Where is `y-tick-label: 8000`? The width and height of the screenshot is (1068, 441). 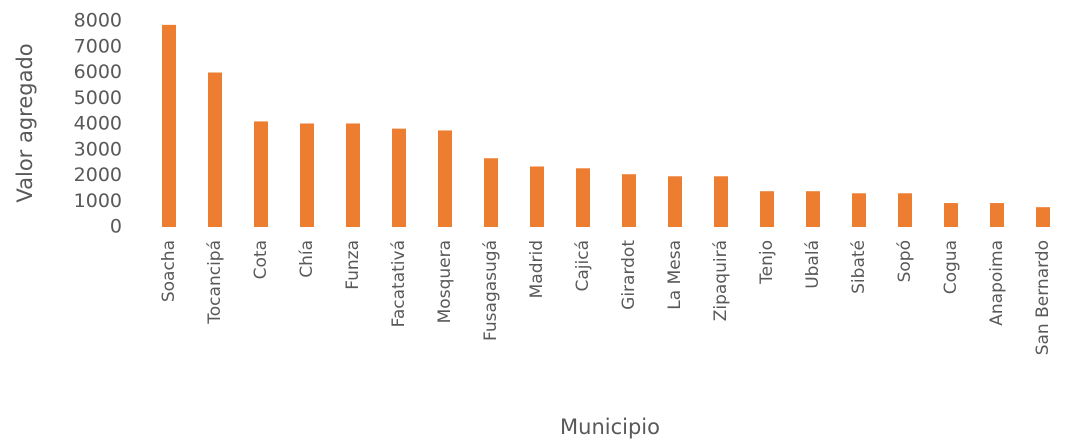 y-tick-label: 8000 is located at coordinates (98, 21).